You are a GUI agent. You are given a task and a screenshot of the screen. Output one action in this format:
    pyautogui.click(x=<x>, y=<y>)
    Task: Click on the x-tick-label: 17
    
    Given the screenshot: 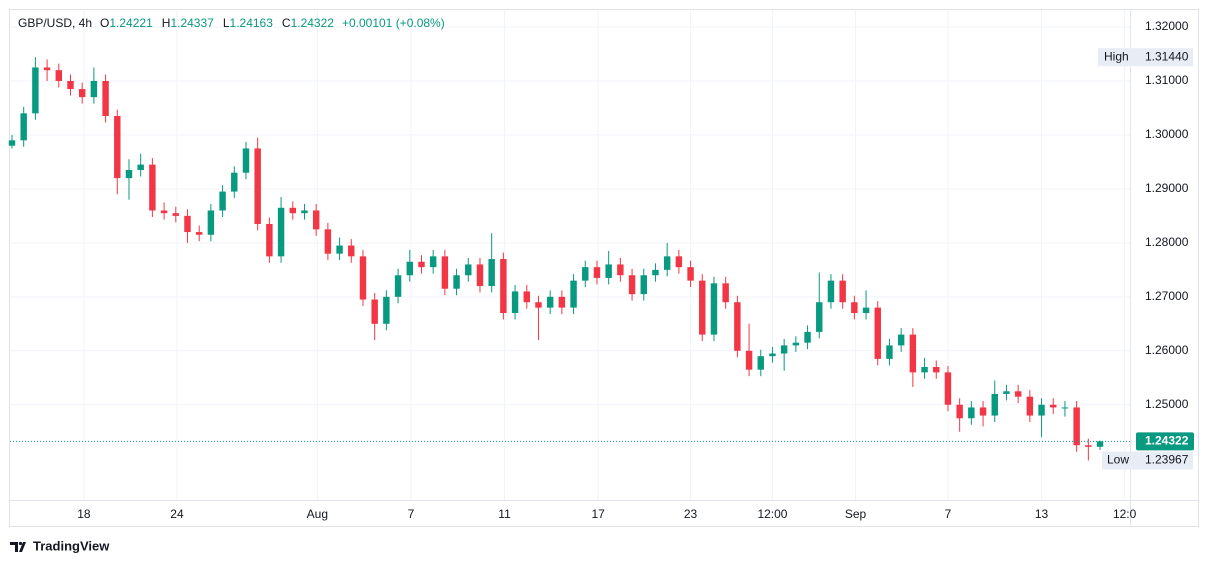 What is the action you would take?
    pyautogui.click(x=598, y=514)
    